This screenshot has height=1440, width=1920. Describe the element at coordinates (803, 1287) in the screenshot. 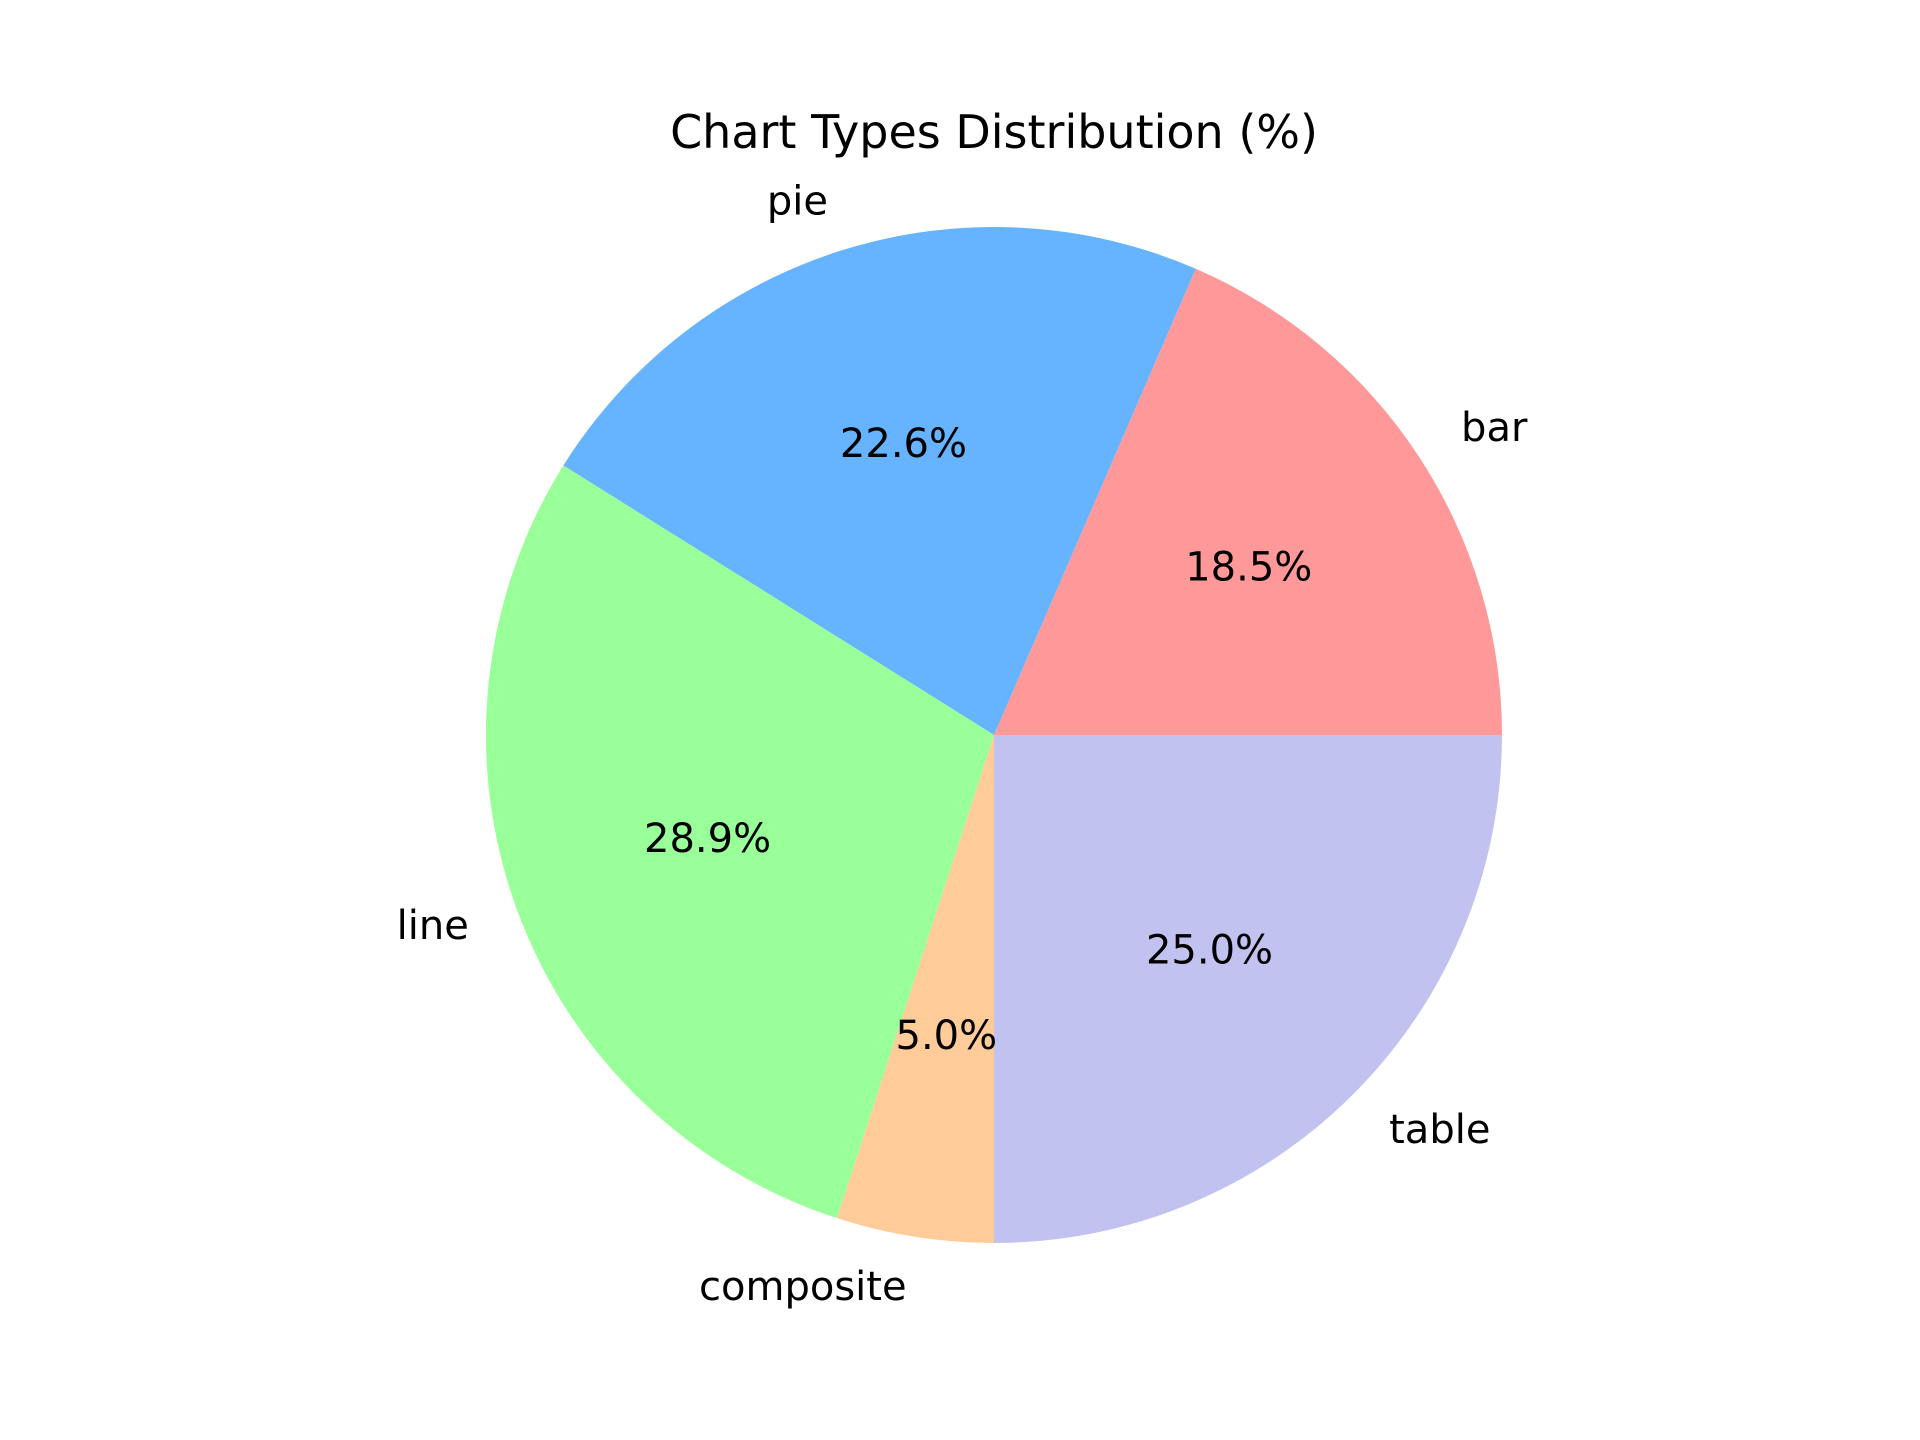

I see `slice-label-composite: composite` at that location.